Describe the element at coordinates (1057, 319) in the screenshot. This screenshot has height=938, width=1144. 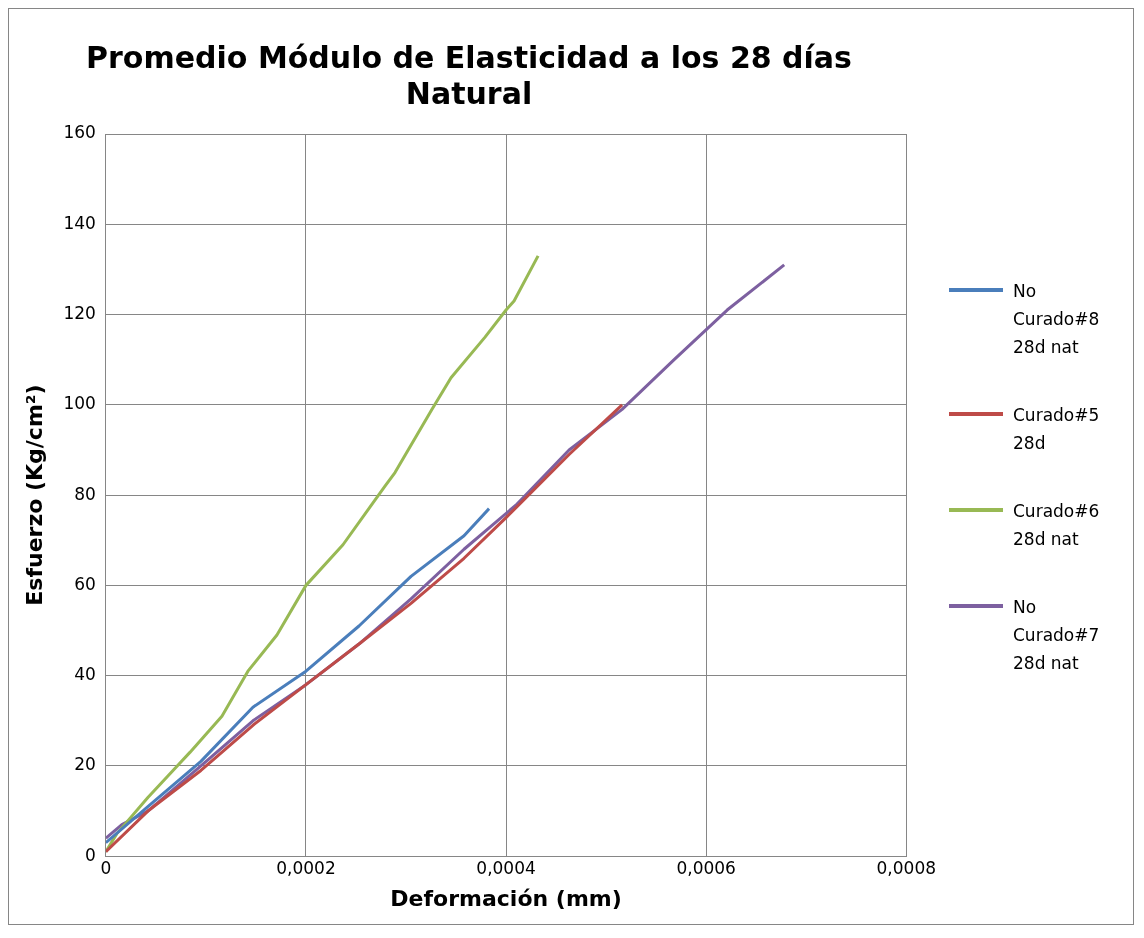
I see `legend-label: No Curado#8 28d nat` at that location.